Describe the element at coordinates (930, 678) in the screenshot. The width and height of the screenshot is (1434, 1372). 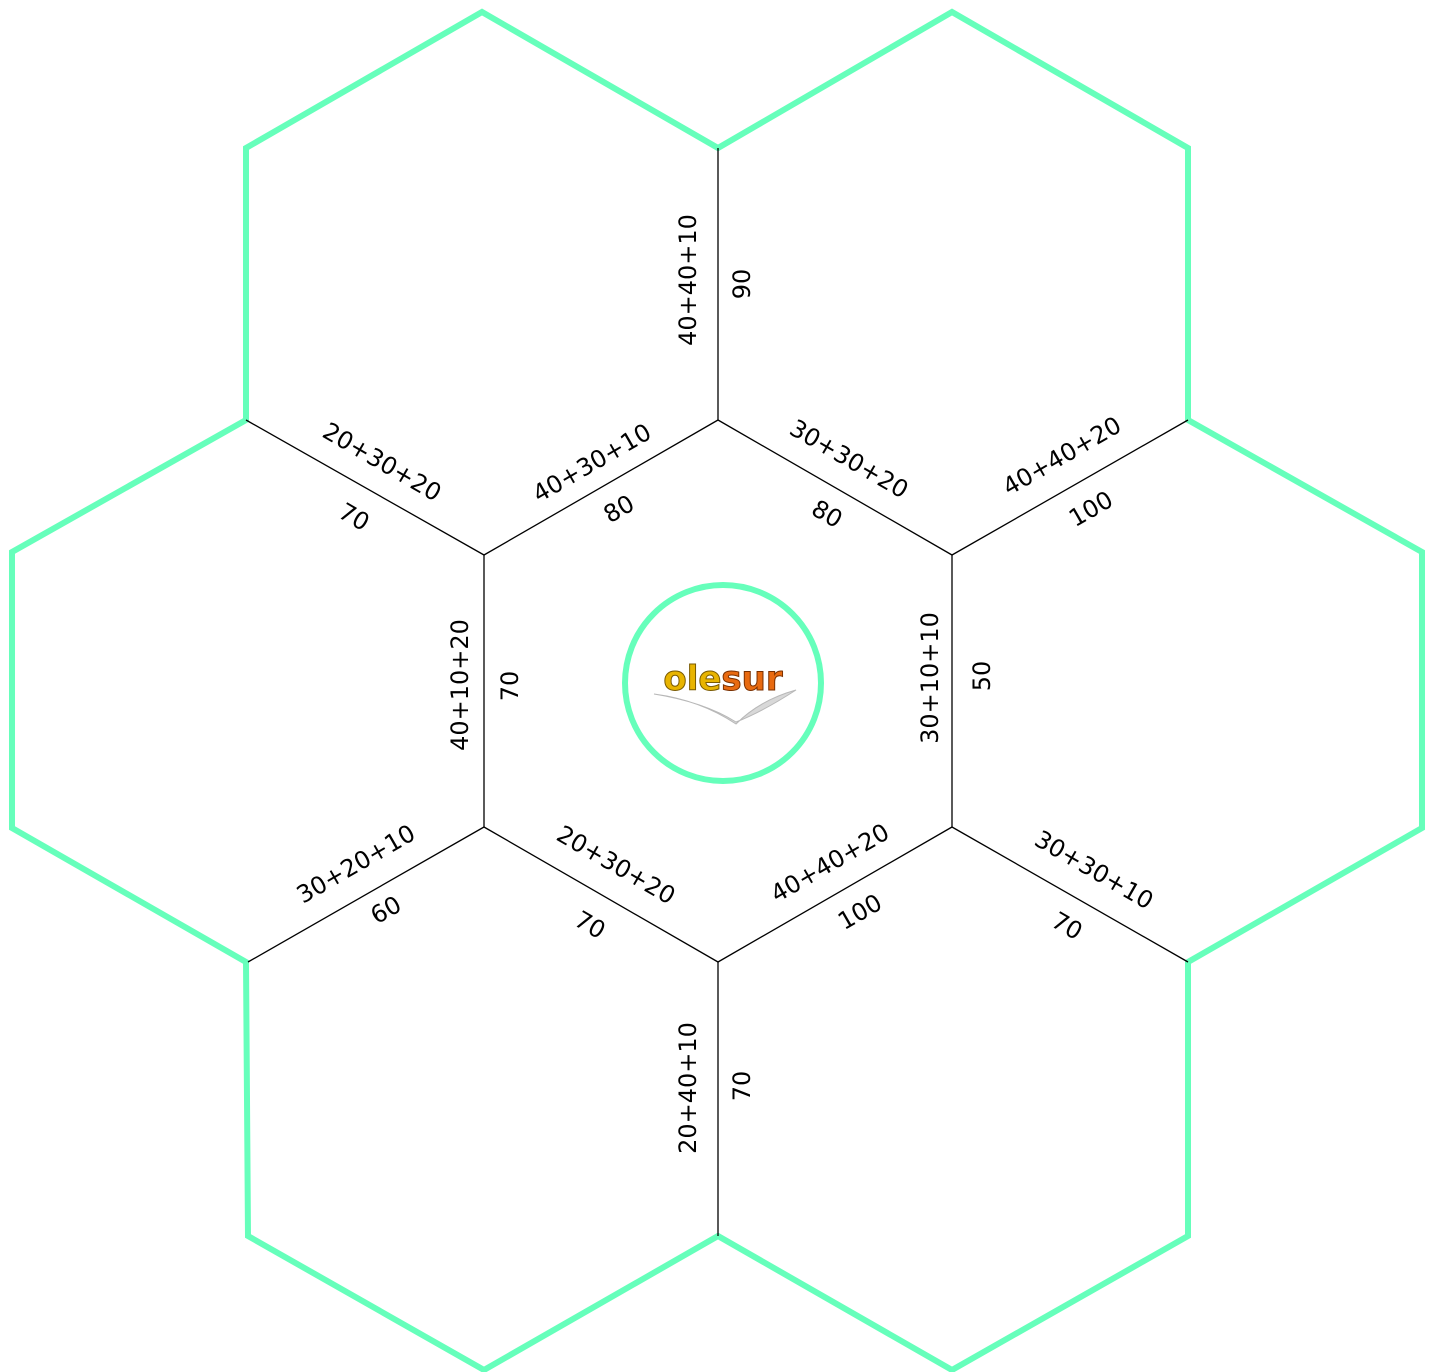
I see `edge-right-expression: 30+10+10` at that location.